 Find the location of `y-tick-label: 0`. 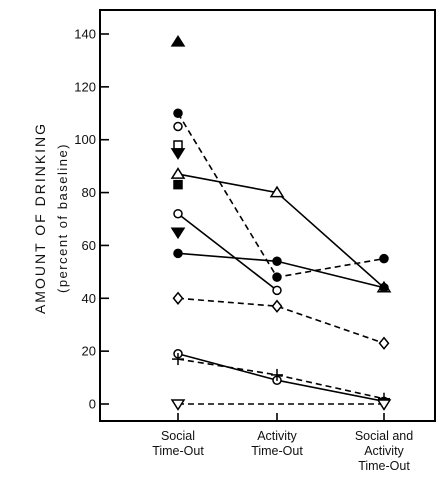

y-tick-label: 0 is located at coordinates (92, 404).